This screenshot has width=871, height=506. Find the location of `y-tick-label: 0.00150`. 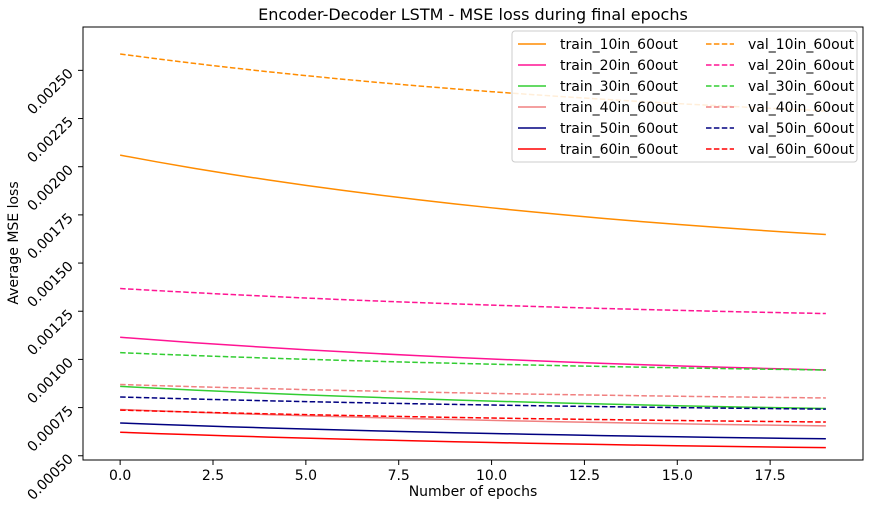

y-tick-label: 0.00150 is located at coordinates (51, 285).